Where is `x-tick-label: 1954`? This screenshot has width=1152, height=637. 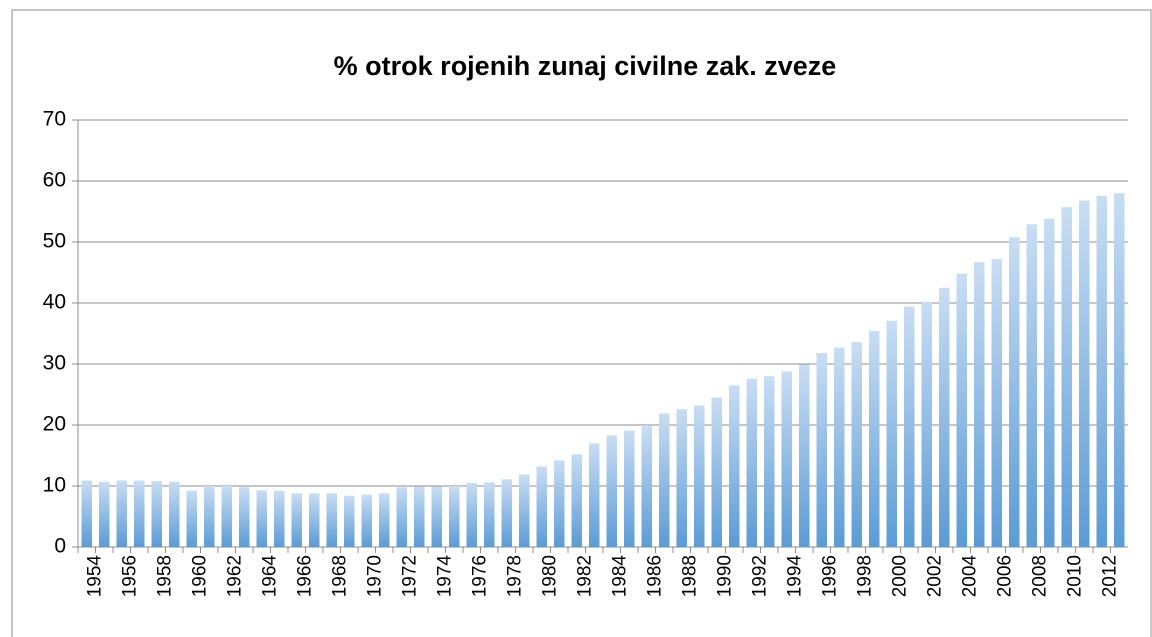
x-tick-label: 1954 is located at coordinates (95, 576).